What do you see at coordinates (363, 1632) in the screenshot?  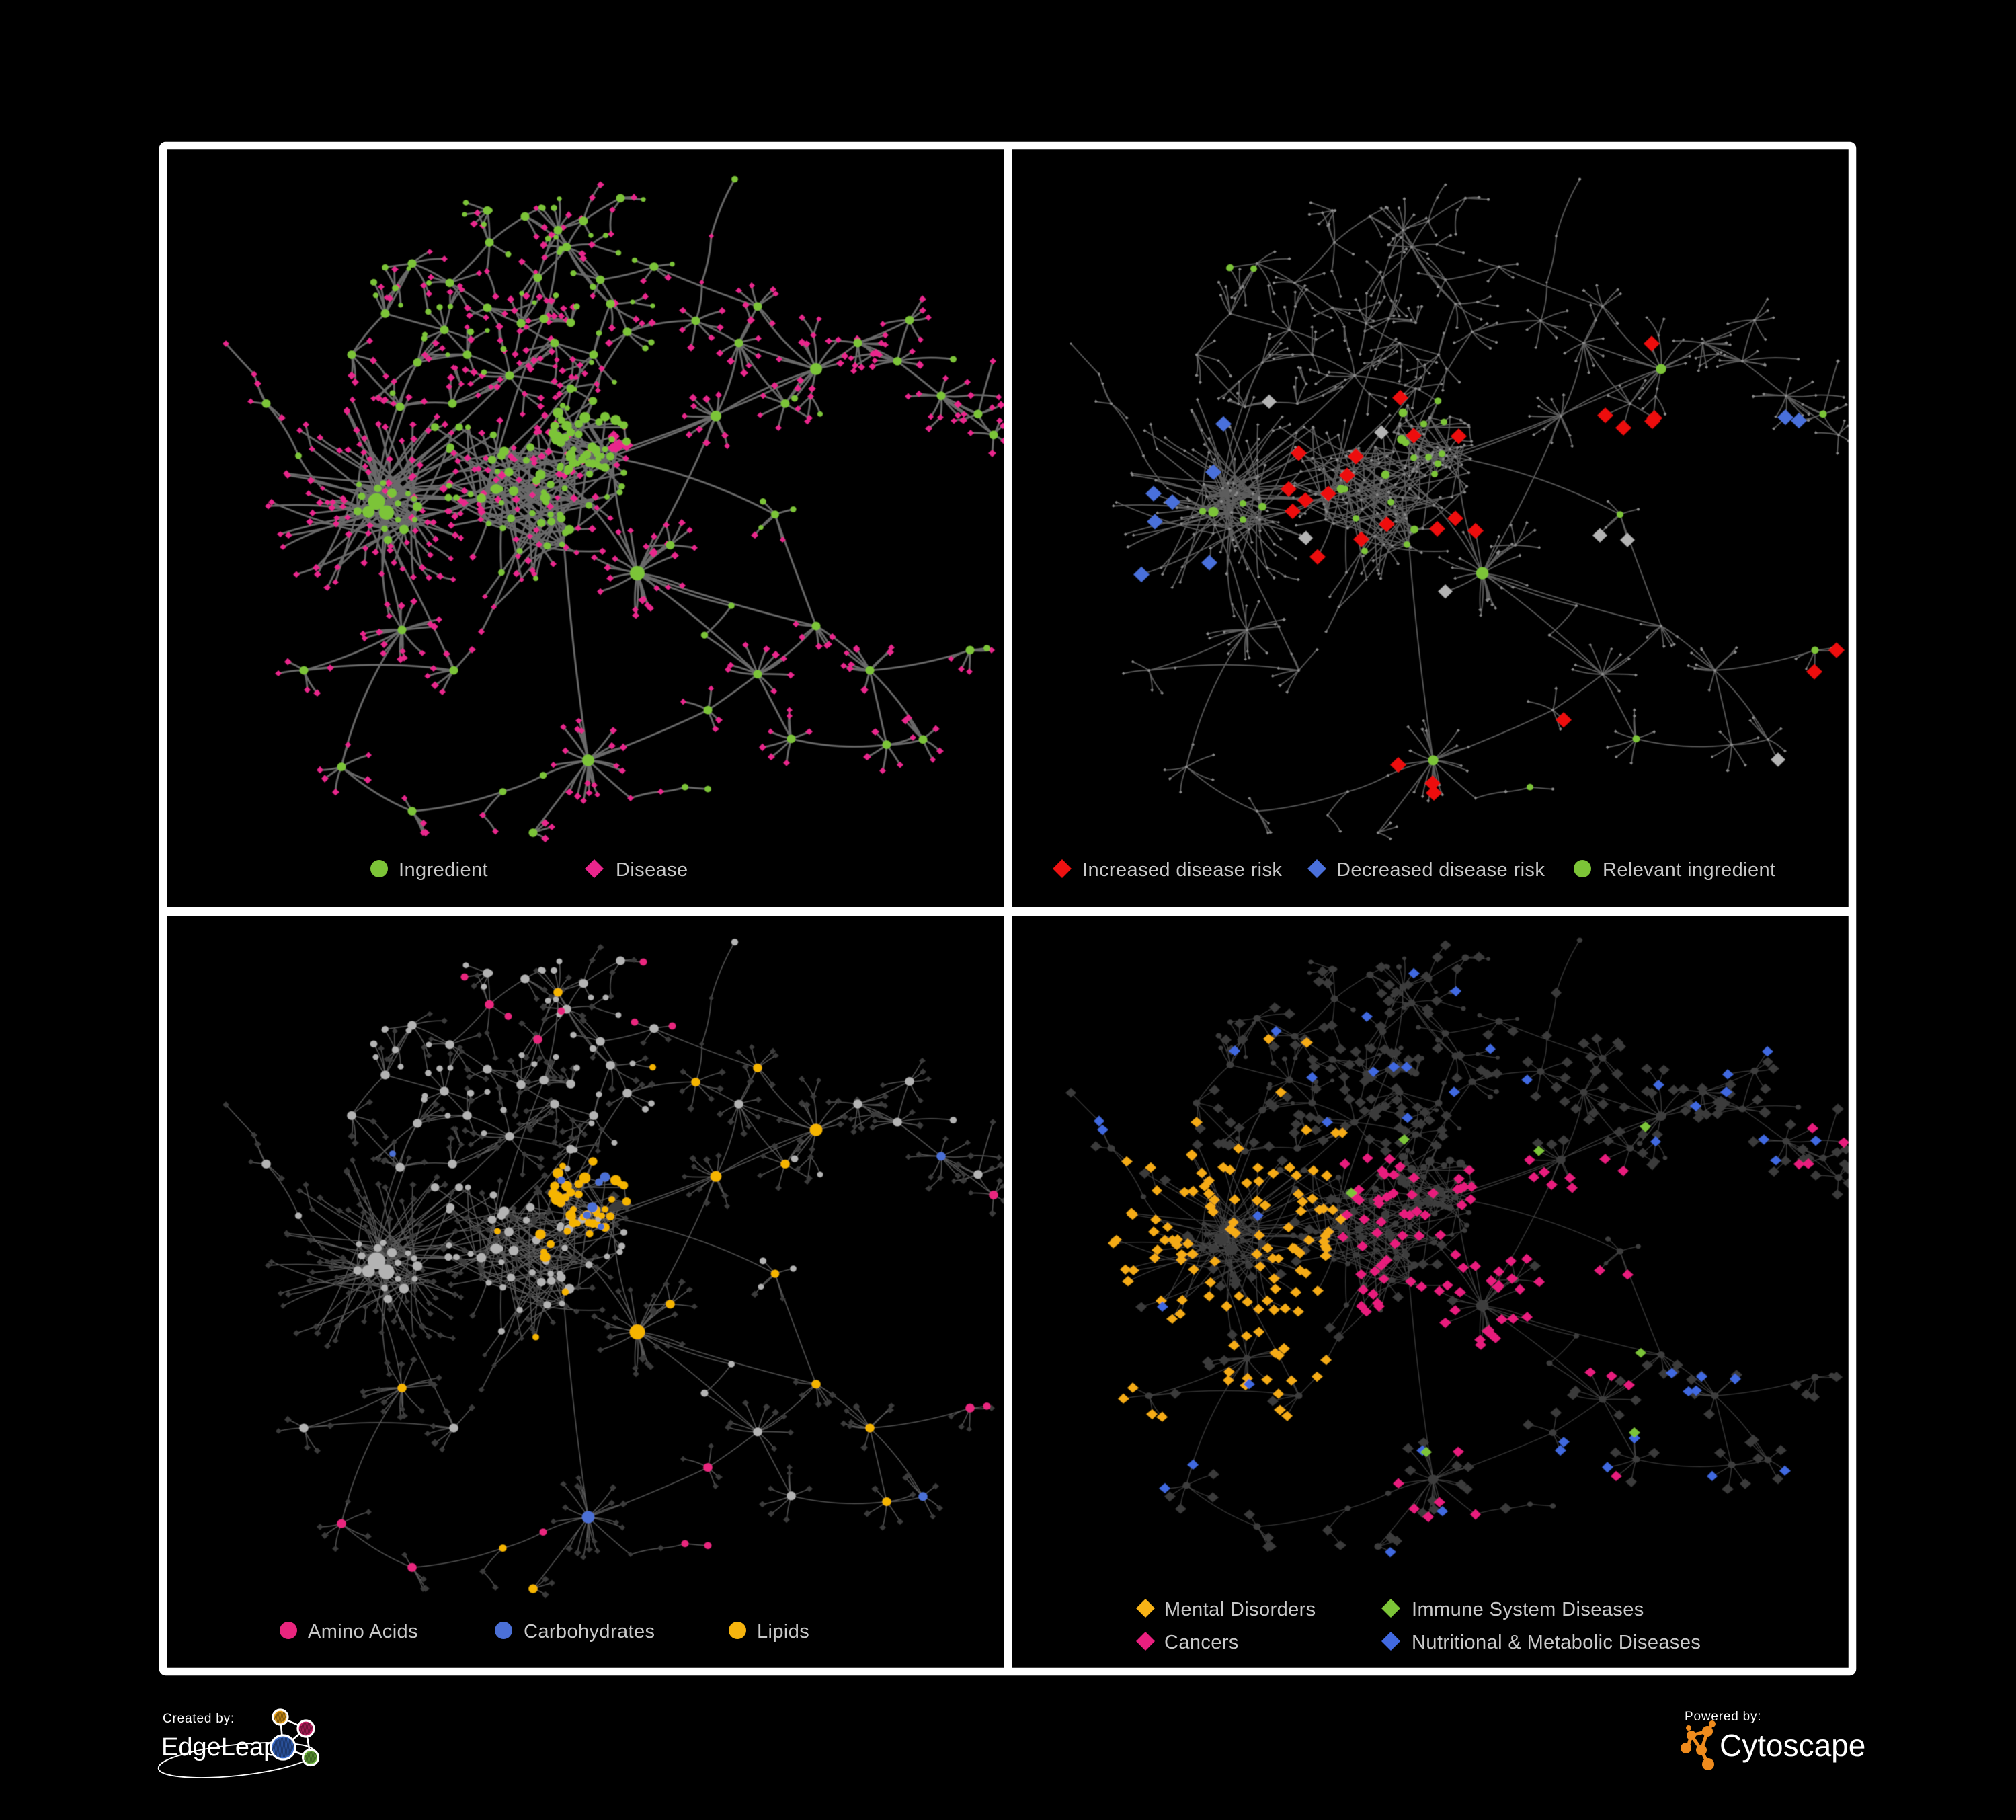 I see `svg-text: Amino Acids` at bounding box center [363, 1632].